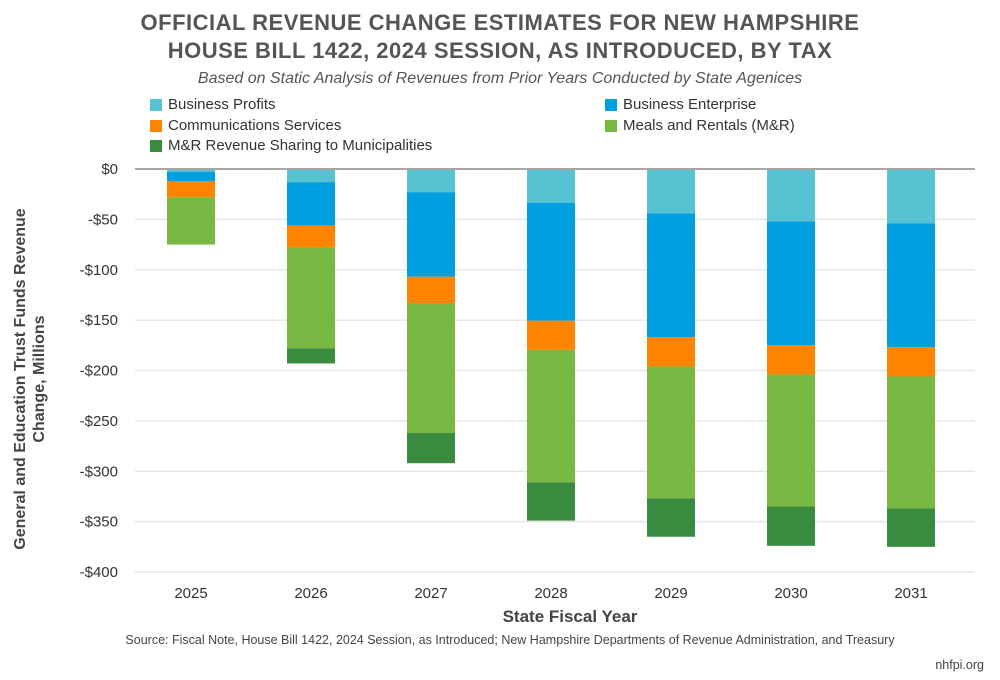 This screenshot has height=680, width=1000. I want to click on legend-label: Meals and Rentals (M&R), so click(709, 125).